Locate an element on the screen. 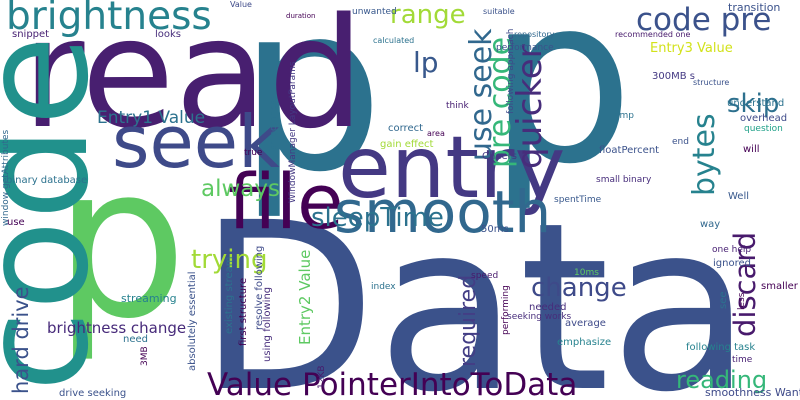 This screenshot has width=800, height=400. word-need: need is located at coordinates (135, 339).